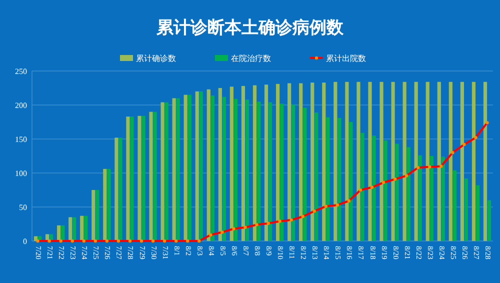  What do you see at coordinates (21, 105) in the screenshot?
I see `y-tick-label: 200` at bounding box center [21, 105].